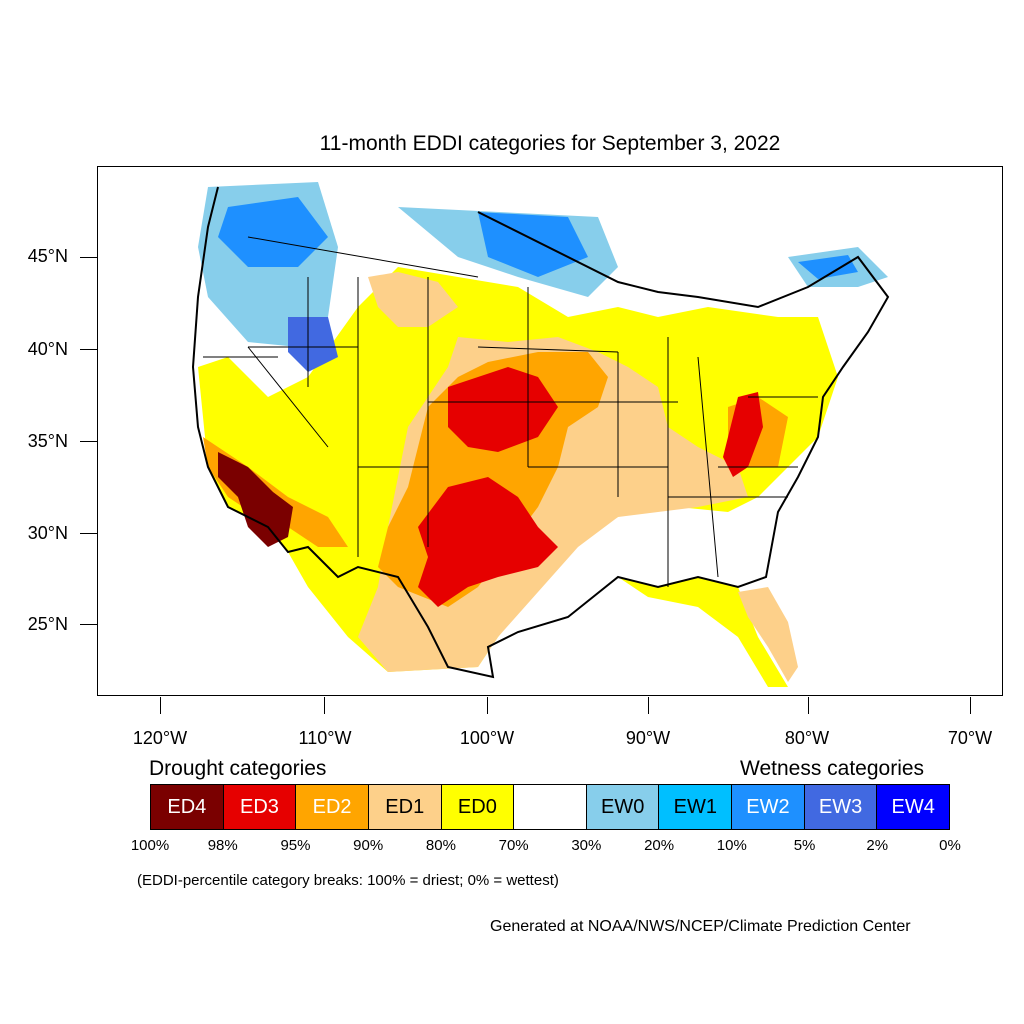 The image size is (1024, 1024). Describe the element at coordinates (503, 409) in the screenshot. I see `region-ed3-kansas` at that location.